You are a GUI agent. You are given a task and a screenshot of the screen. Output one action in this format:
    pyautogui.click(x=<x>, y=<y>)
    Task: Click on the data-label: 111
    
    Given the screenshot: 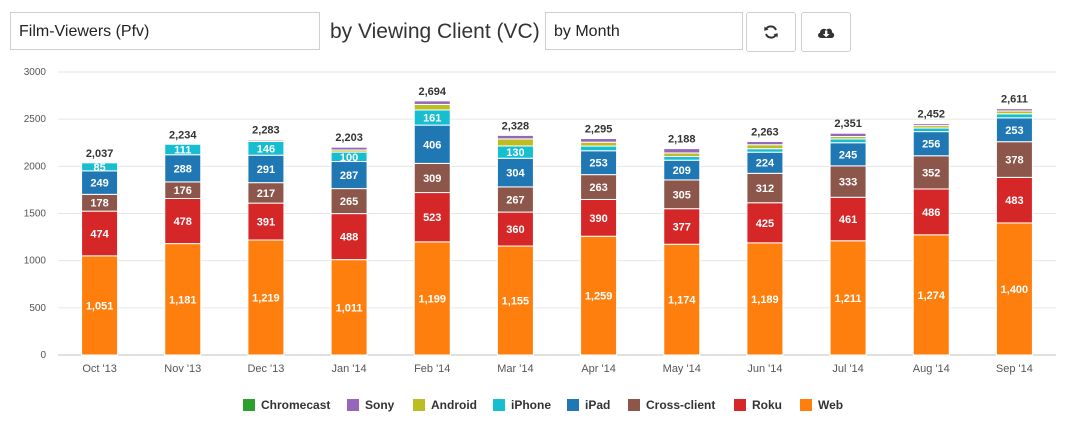 What is the action you would take?
    pyautogui.click(x=182, y=150)
    